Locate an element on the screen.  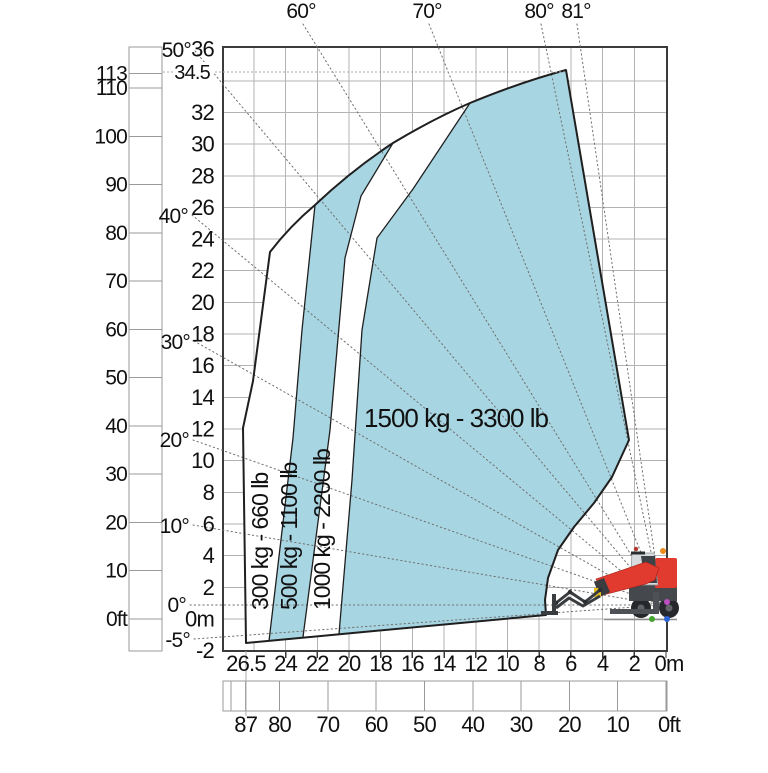
fork-blade is located at coordinates (549, 613).